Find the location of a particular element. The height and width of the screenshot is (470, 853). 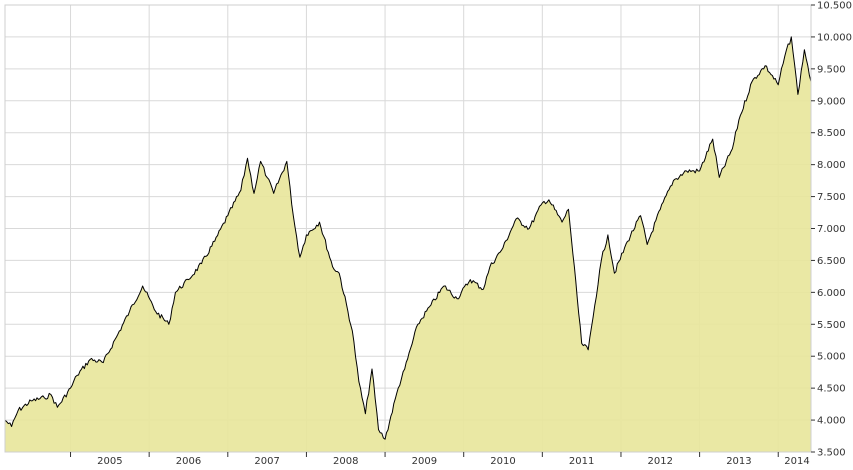

y-tick-label: 4.500 is located at coordinates (831, 389).